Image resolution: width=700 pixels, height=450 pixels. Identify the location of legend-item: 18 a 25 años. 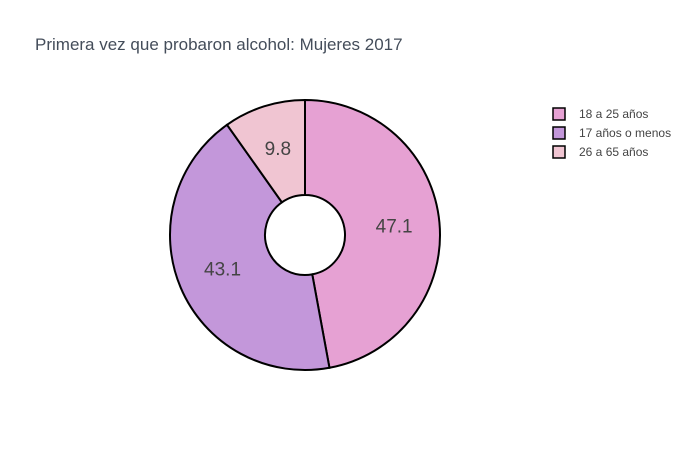
(600, 114).